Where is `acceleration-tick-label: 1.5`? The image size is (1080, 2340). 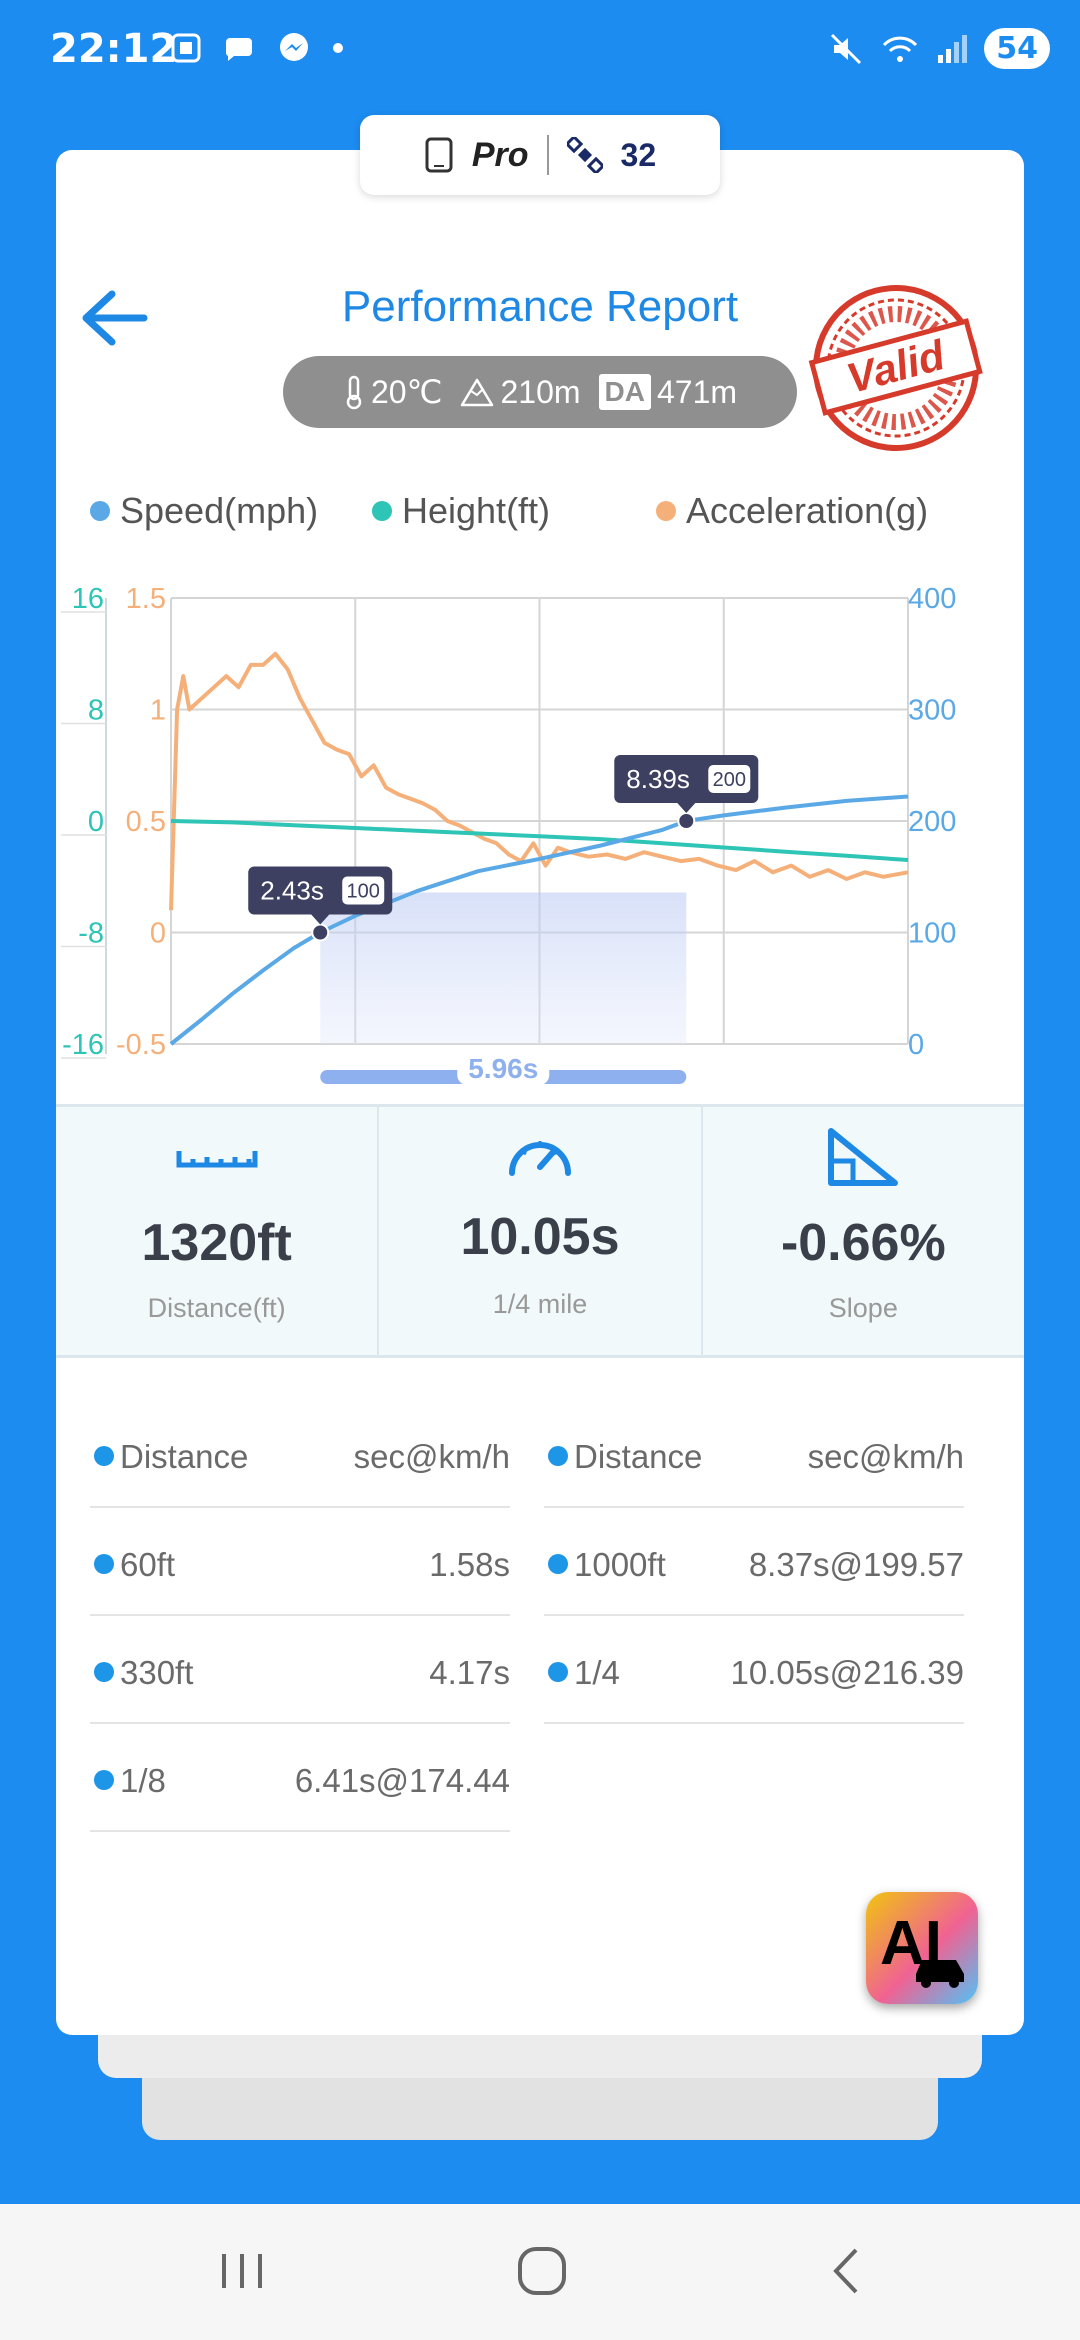
acceleration-tick-label: 1.5 is located at coordinates (146, 599).